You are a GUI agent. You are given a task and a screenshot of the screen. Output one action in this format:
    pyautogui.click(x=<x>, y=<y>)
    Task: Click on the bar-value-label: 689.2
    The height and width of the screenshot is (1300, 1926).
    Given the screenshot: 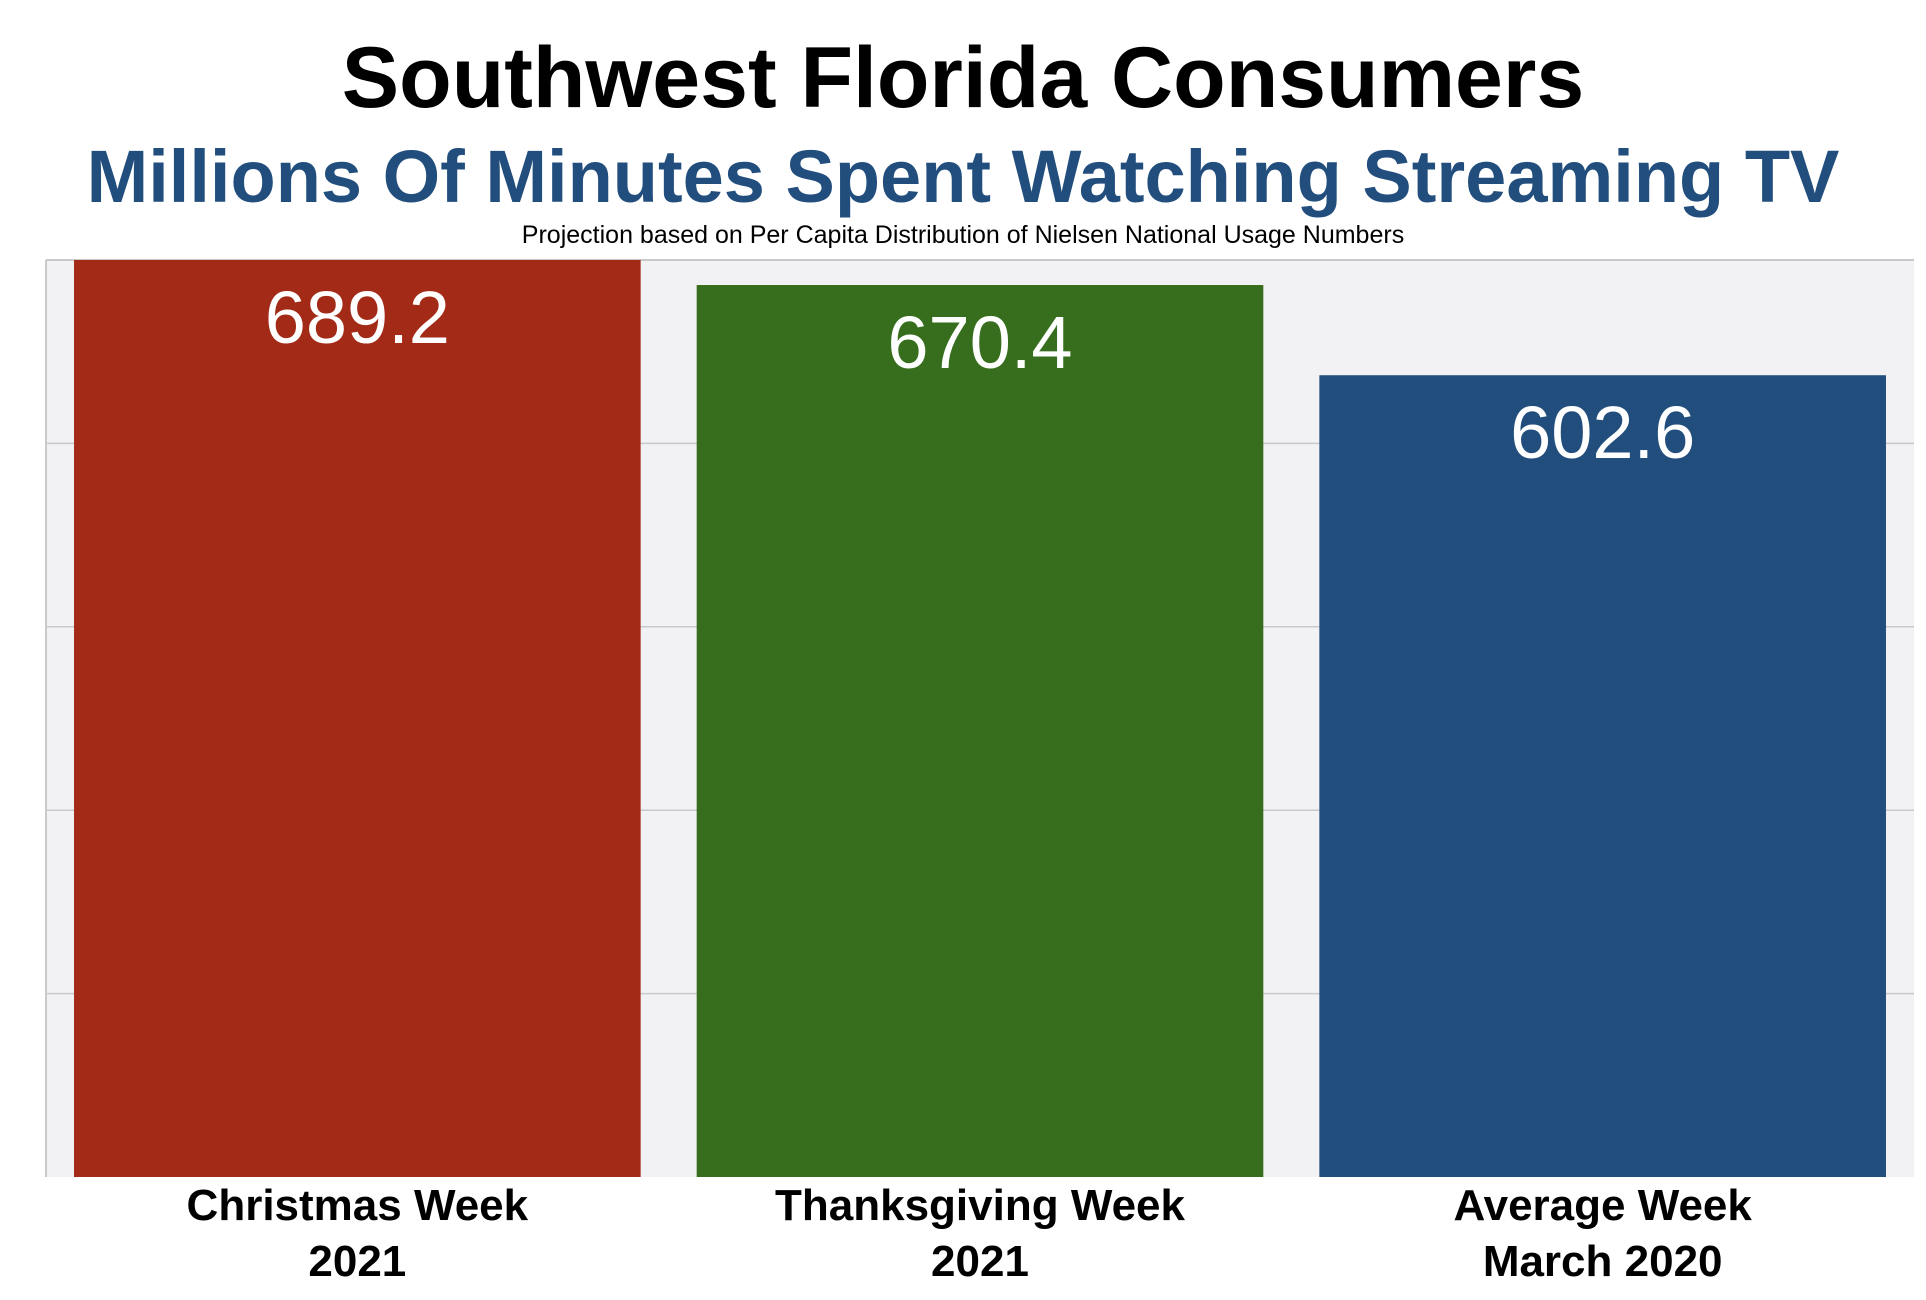 What is the action you would take?
    pyautogui.click(x=357, y=317)
    